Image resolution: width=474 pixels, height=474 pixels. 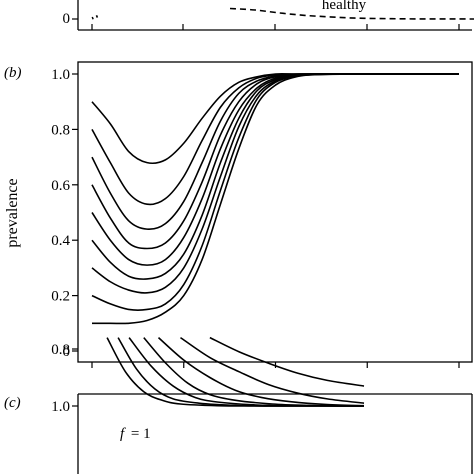 I want to click on panel-b-ytick-label: 1.0, so click(x=60, y=75).